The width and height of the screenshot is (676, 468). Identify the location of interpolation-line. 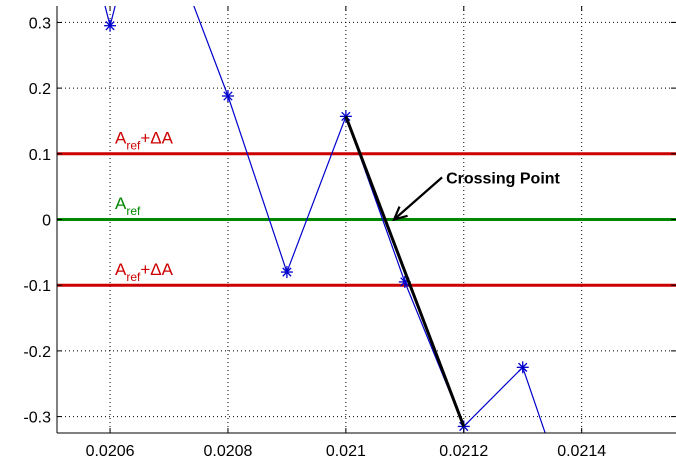
(405, 271).